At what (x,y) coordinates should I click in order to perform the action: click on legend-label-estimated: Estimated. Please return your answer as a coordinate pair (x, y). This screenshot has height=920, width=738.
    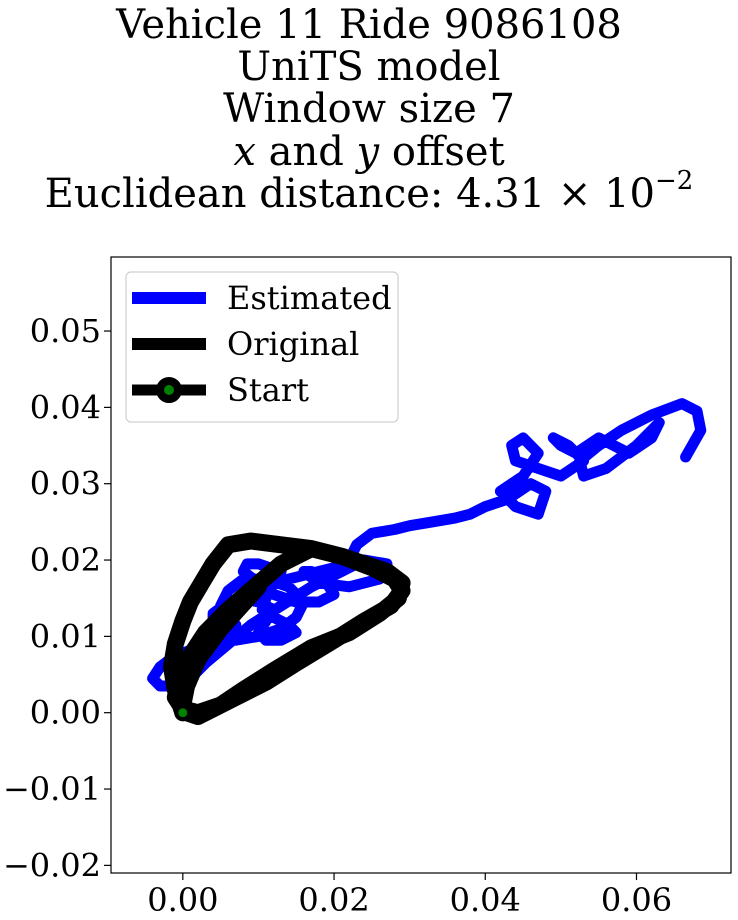
    Looking at the image, I should click on (309, 298).